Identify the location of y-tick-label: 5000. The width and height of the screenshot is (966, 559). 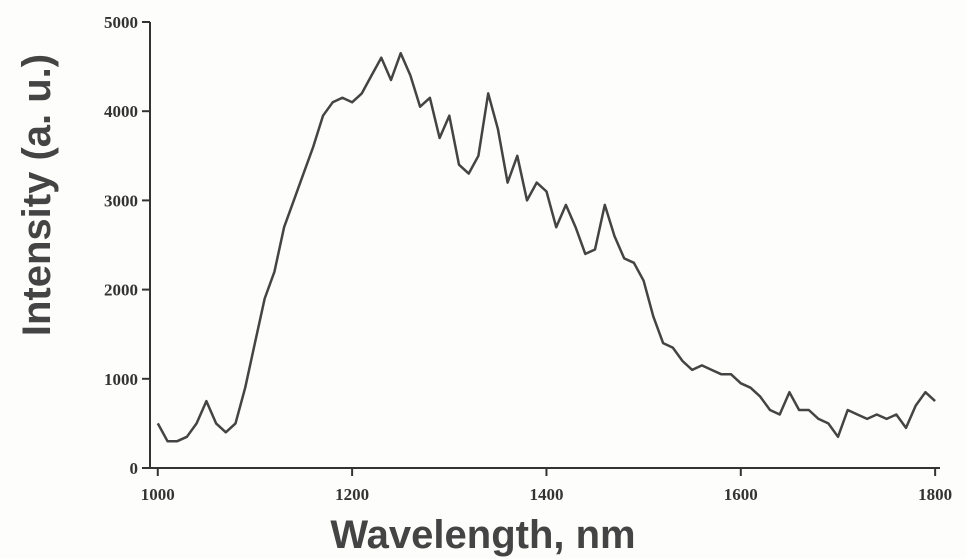
(121, 22).